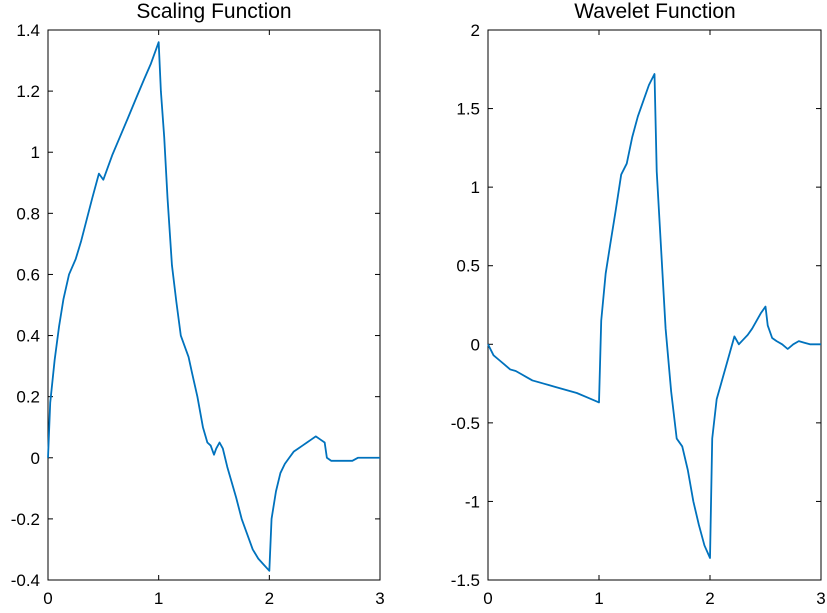 This screenshot has width=827, height=613. I want to click on y-tick-label: -0.4, so click(25, 580).